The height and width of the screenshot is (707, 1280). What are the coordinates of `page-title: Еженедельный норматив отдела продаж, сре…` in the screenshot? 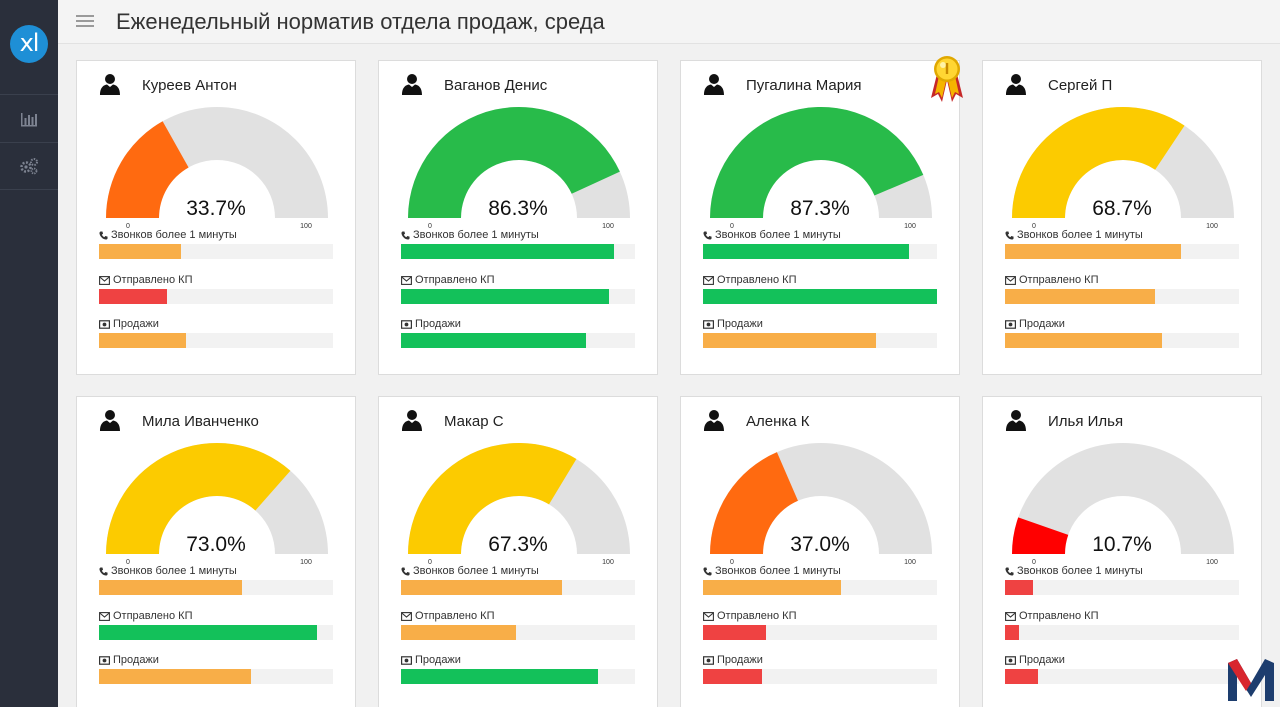 It's located at (360, 21).